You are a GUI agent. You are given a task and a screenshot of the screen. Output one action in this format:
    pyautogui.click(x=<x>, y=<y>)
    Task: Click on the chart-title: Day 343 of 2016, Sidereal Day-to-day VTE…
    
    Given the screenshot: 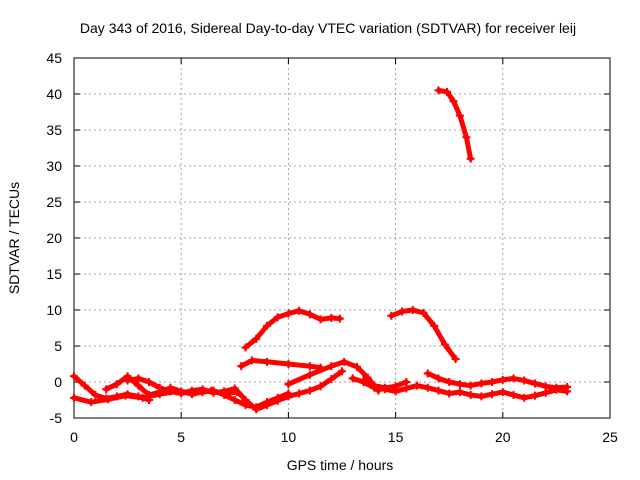 What is the action you would take?
    pyautogui.click(x=328, y=28)
    